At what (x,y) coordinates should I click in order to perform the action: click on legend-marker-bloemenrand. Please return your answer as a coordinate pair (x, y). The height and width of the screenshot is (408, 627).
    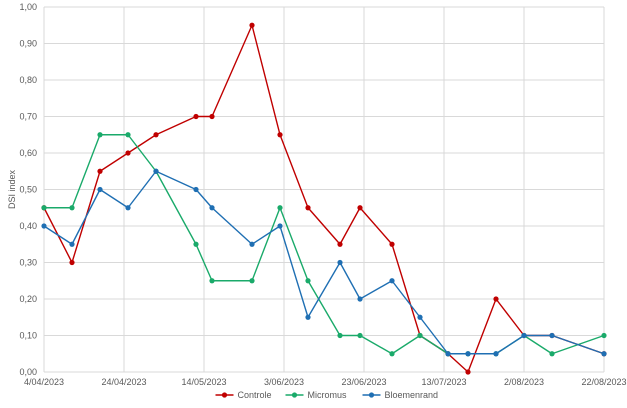
    Looking at the image, I should click on (371, 395).